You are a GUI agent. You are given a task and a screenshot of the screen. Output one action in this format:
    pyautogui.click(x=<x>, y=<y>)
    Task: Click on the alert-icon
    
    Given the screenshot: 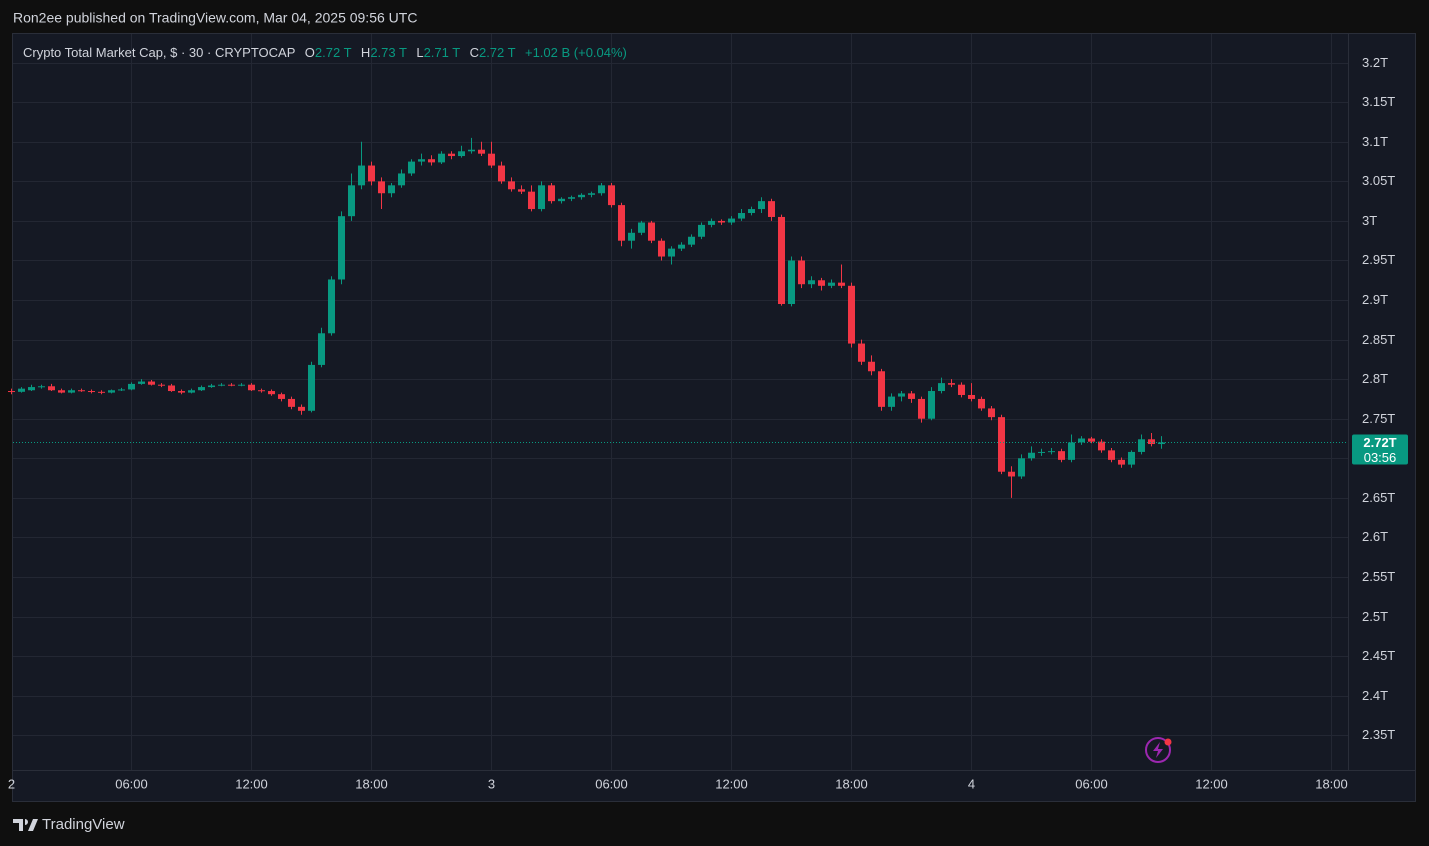 What is the action you would take?
    pyautogui.click(x=1158, y=750)
    